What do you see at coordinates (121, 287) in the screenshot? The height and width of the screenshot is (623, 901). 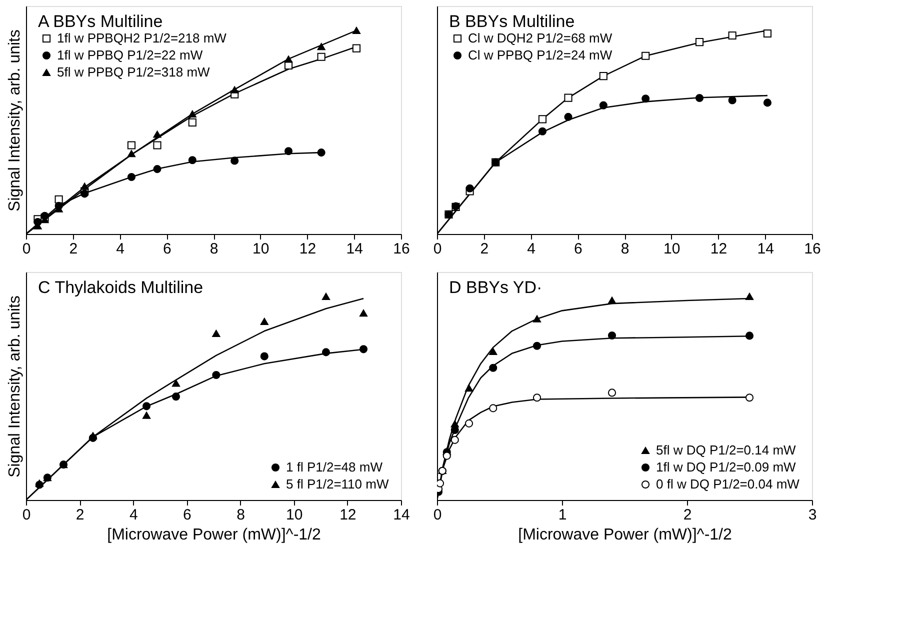 I see `chart-title: C Thylakoids Multiline` at bounding box center [121, 287].